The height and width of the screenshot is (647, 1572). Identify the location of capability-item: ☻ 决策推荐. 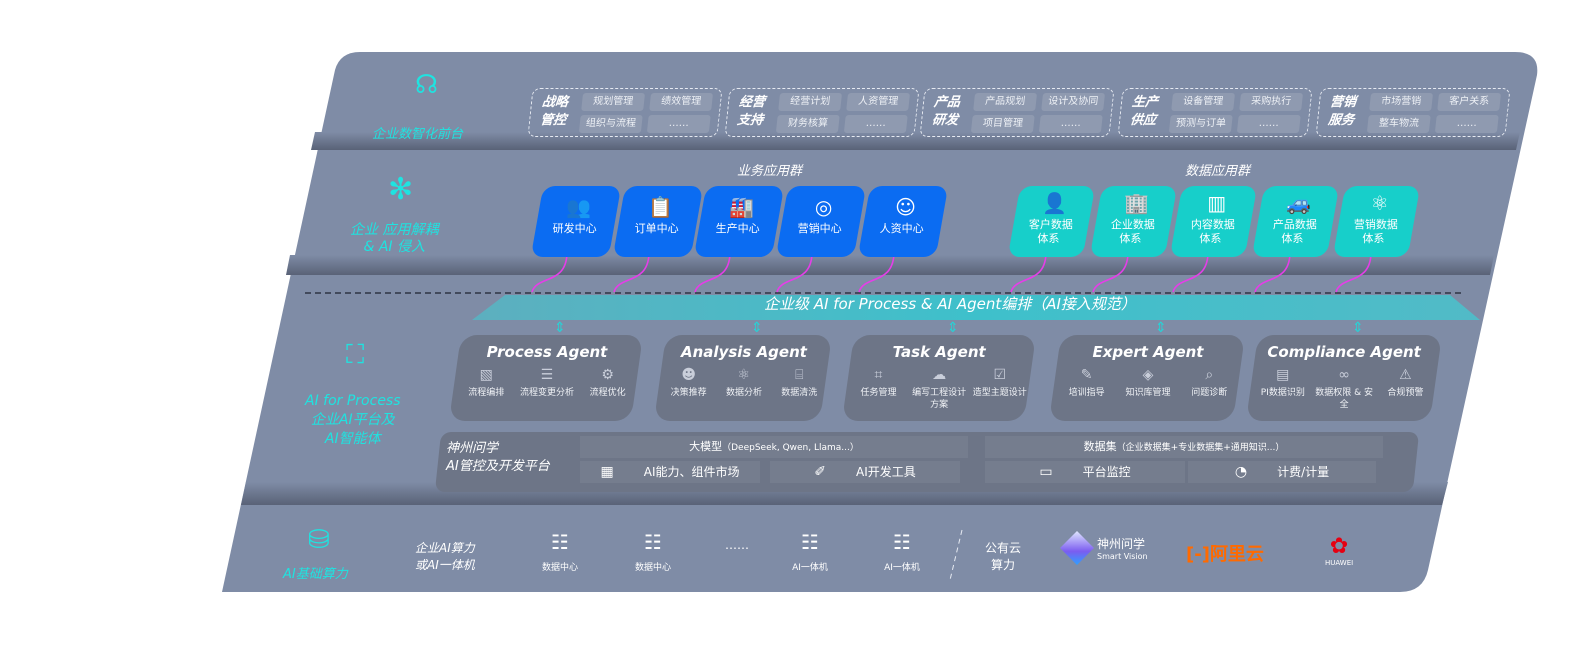
(688, 383).